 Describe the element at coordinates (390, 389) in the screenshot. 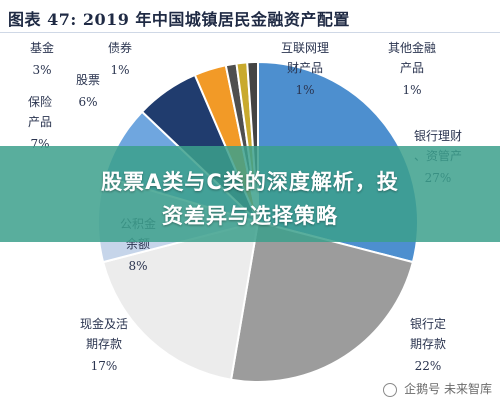

I see `penguin-icon` at that location.